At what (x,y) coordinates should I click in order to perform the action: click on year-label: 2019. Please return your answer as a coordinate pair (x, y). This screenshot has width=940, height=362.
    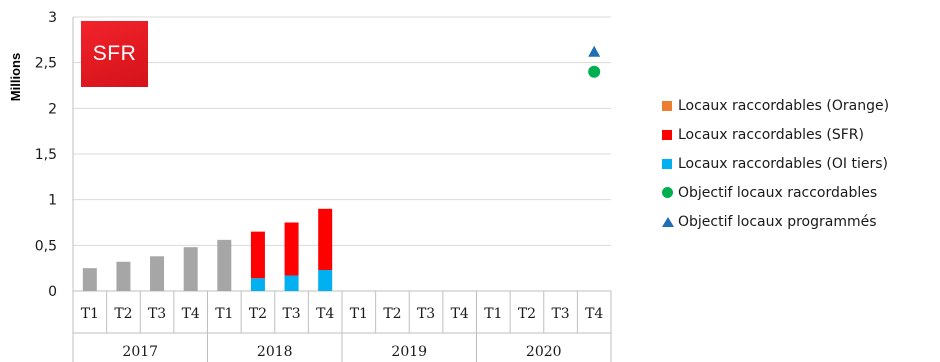
    Looking at the image, I should click on (409, 352).